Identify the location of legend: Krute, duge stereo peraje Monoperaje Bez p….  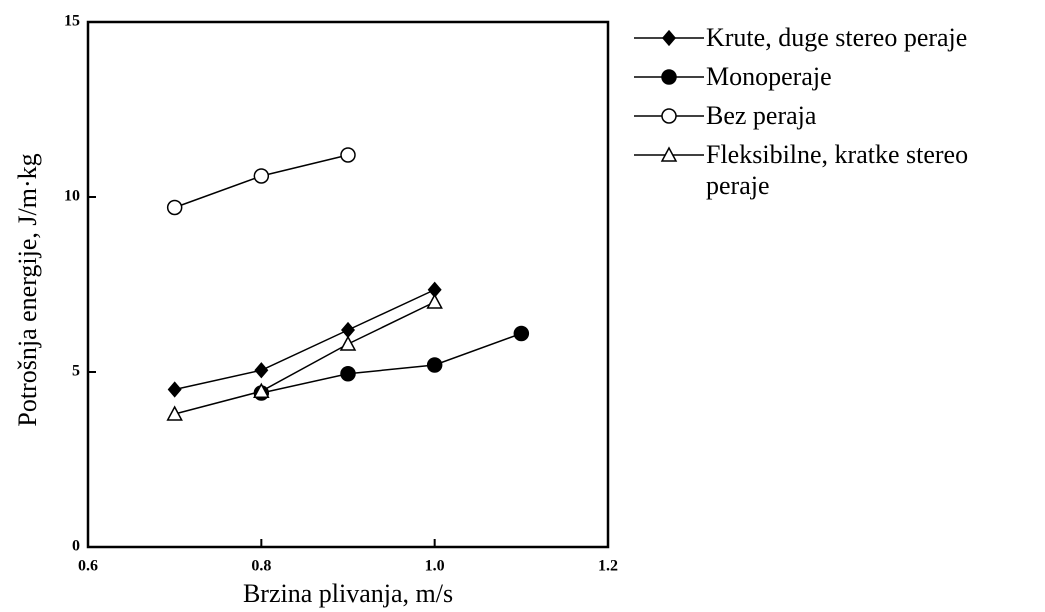
(835, 115).